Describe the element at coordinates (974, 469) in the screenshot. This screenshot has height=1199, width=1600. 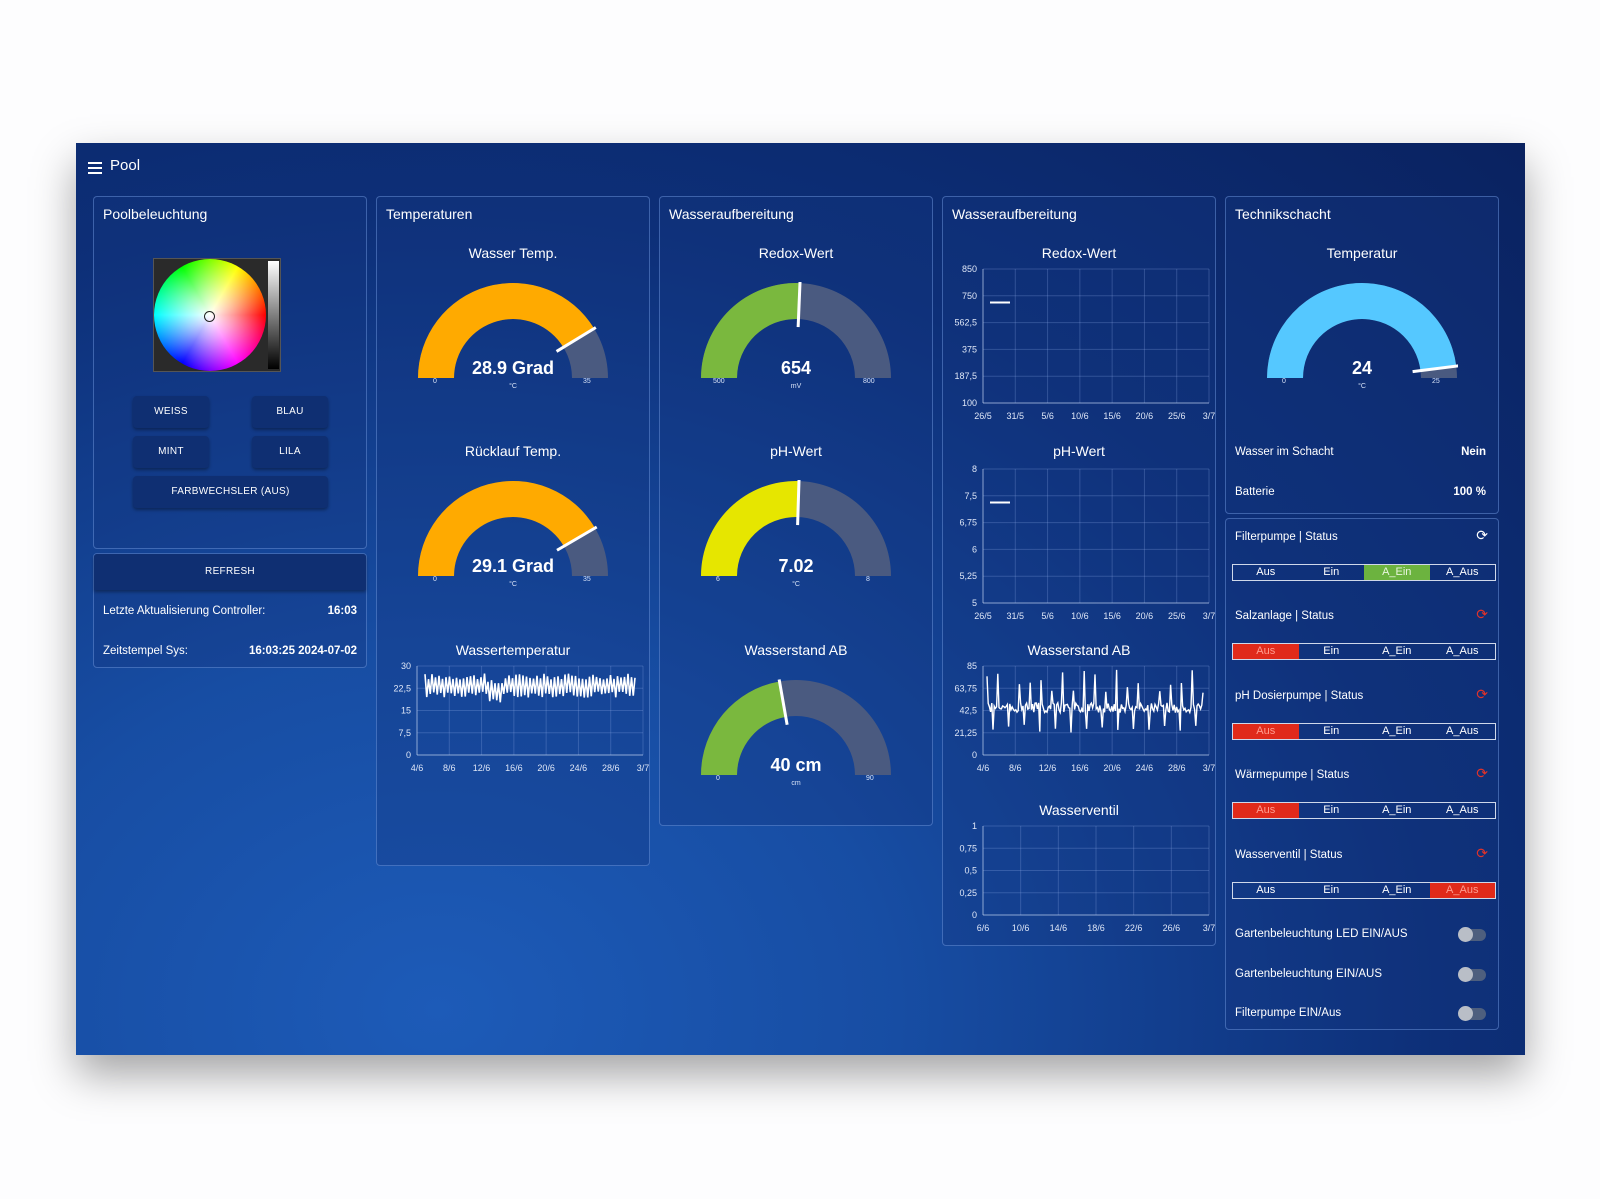
I see `y-tick-label: 8` at that location.